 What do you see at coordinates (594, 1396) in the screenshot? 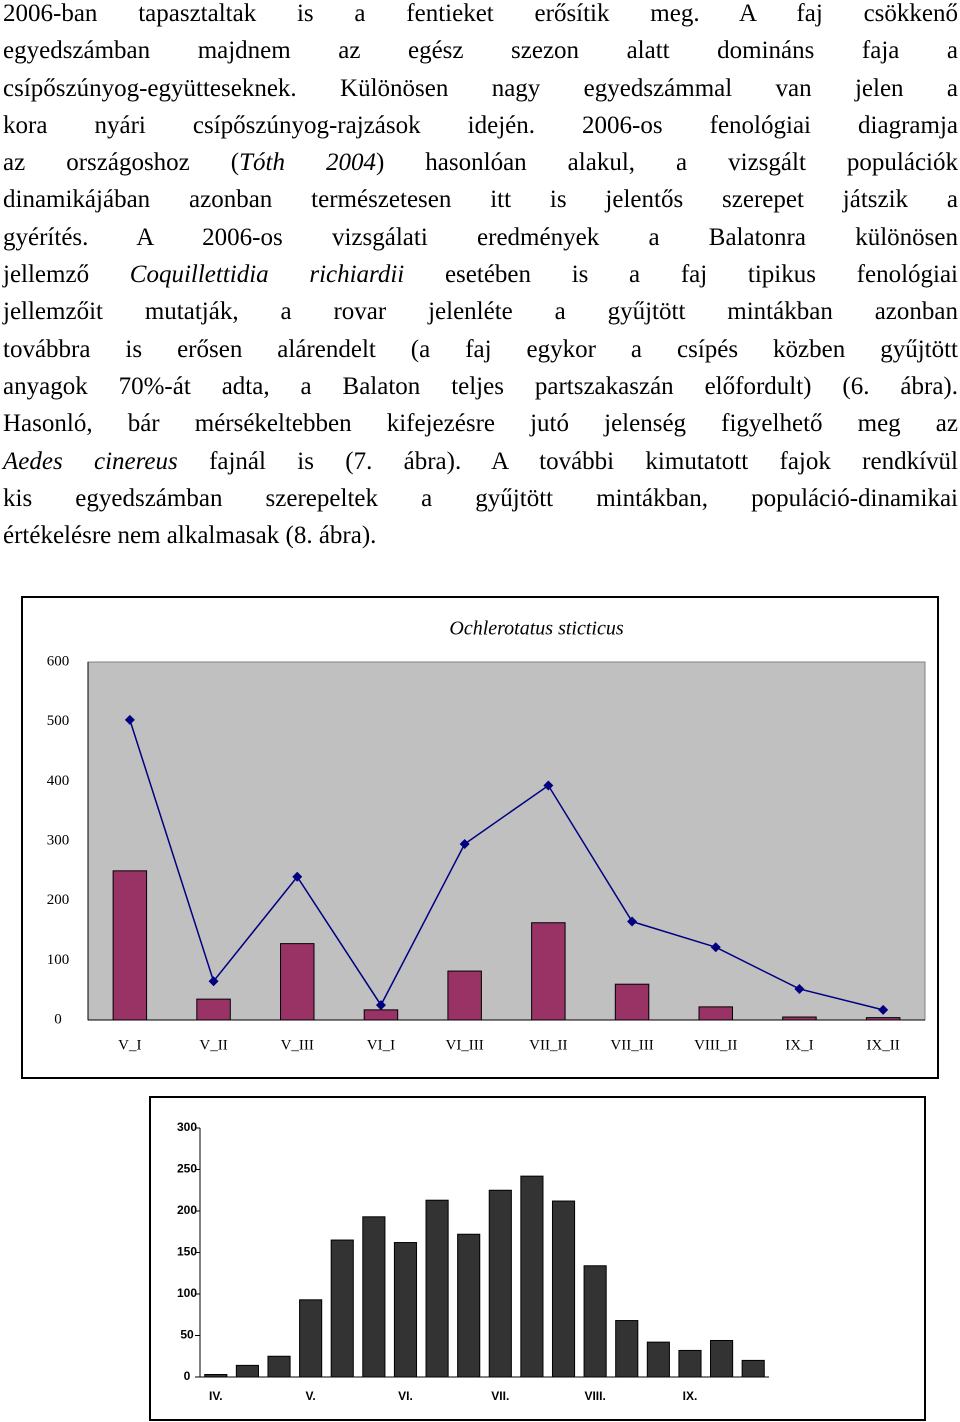
I see `x-tick-label: VIII.` at bounding box center [594, 1396].